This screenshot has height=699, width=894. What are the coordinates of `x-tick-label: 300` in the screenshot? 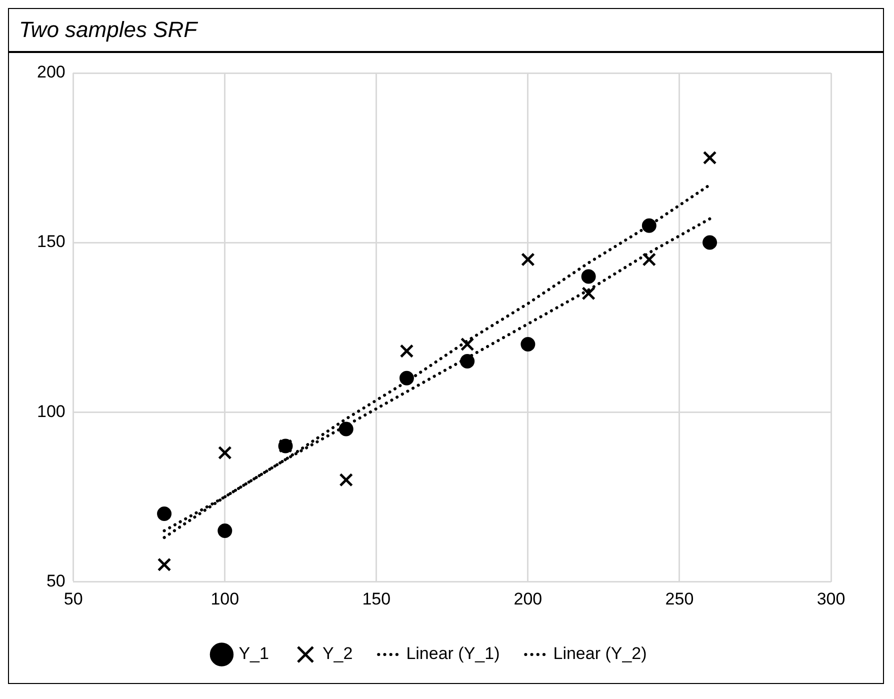 It's located at (831, 598).